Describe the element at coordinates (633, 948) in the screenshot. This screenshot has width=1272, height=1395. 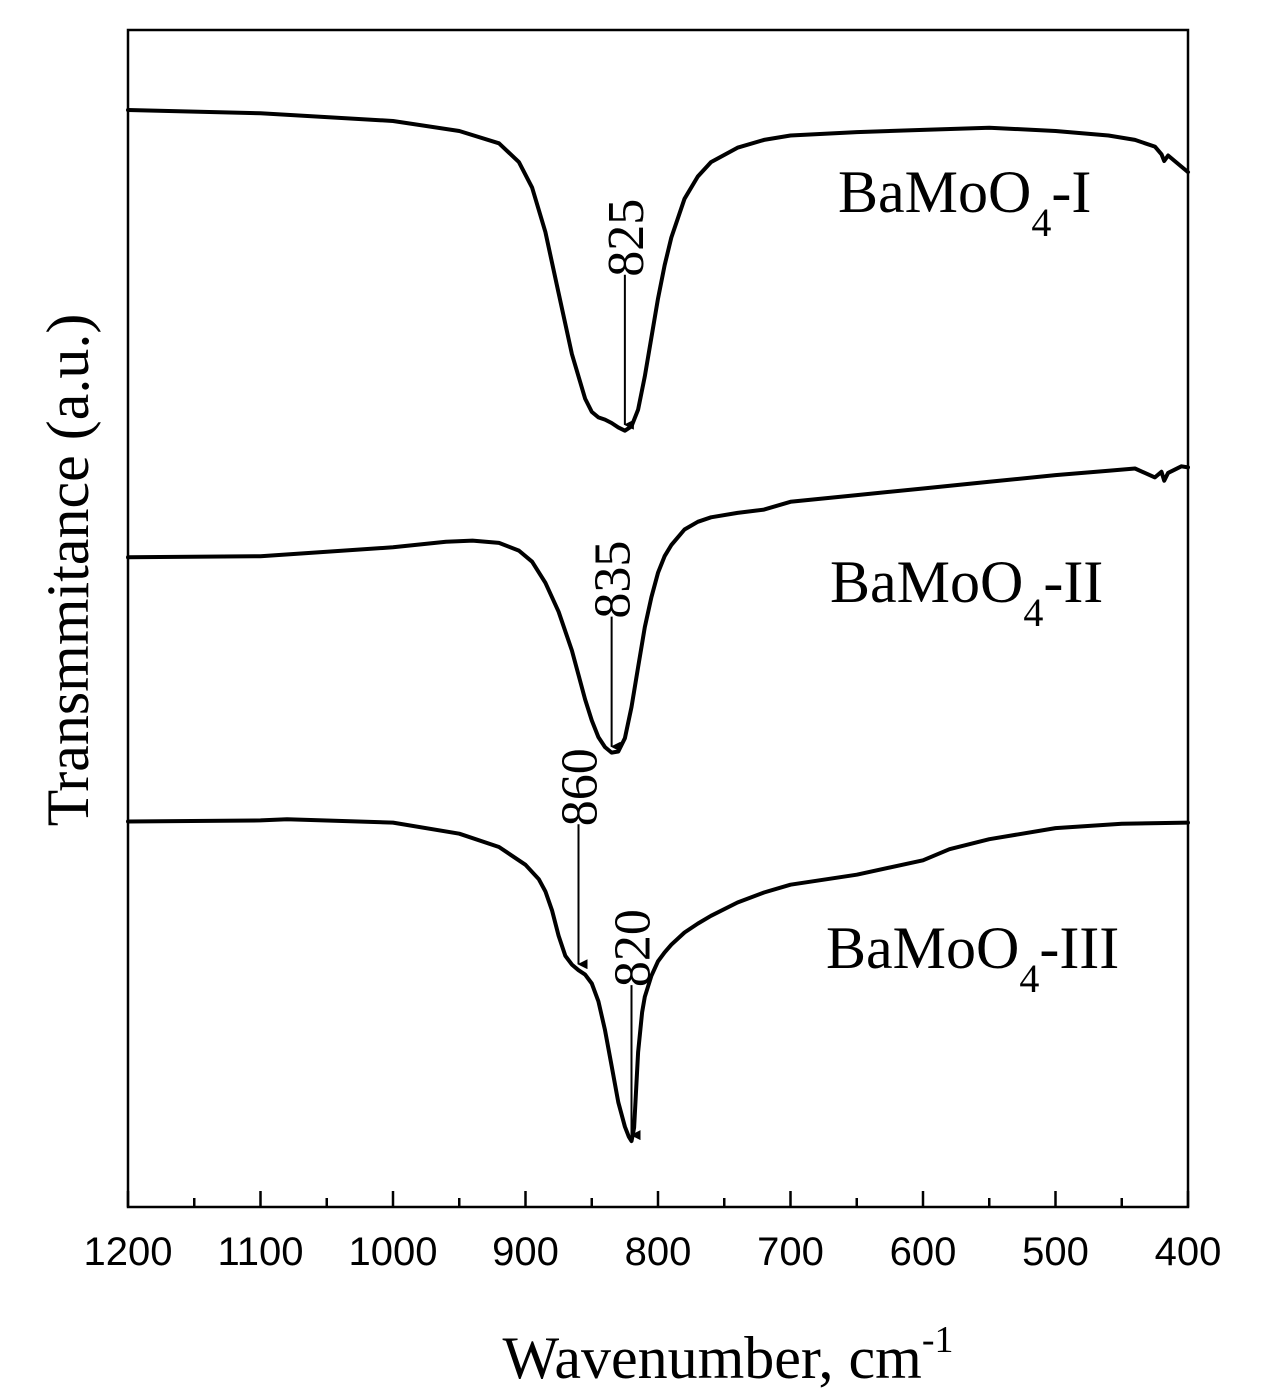
I see `peak-label-820: 820` at that location.